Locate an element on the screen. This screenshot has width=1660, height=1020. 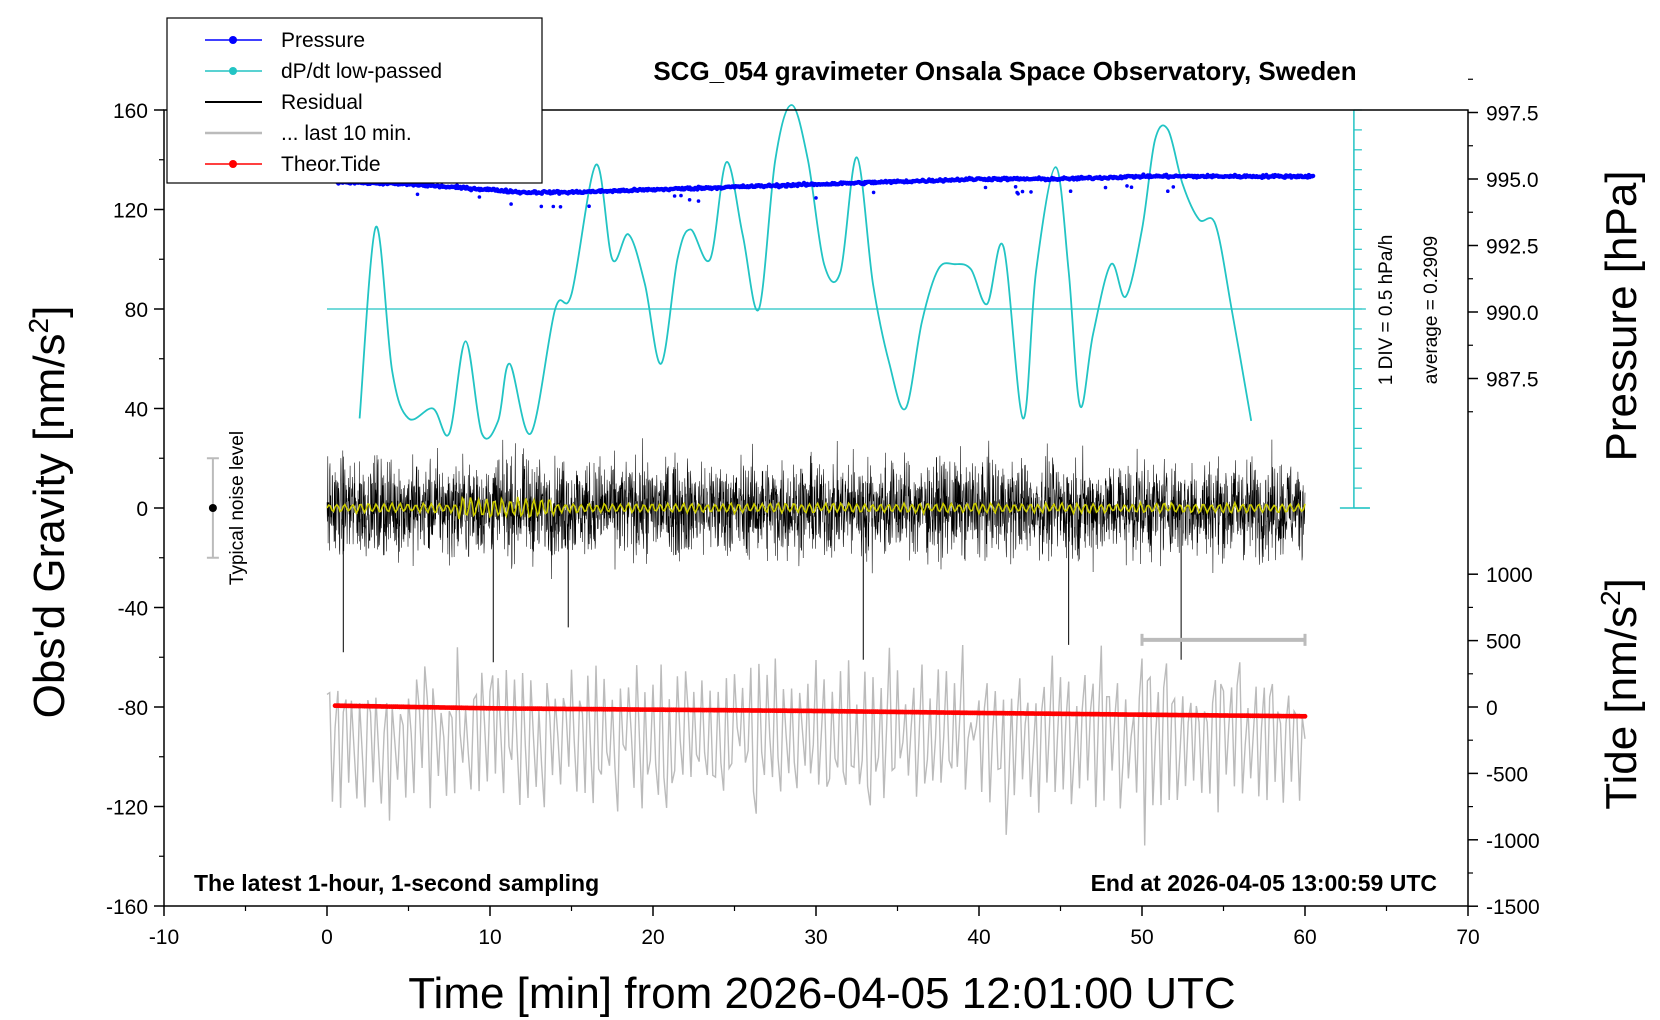
pressure-tick-label: 987.5 is located at coordinates (1512, 380).